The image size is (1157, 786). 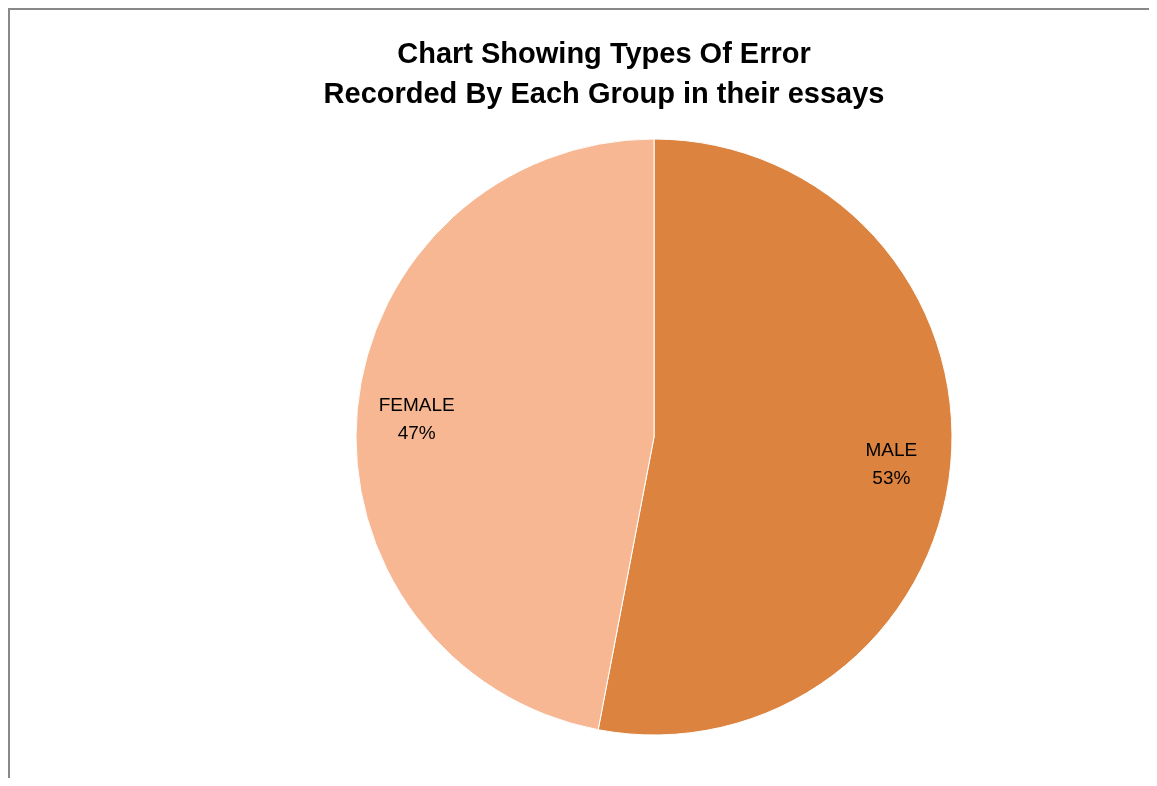 I want to click on slice-label: FEMALE, so click(x=416, y=404).